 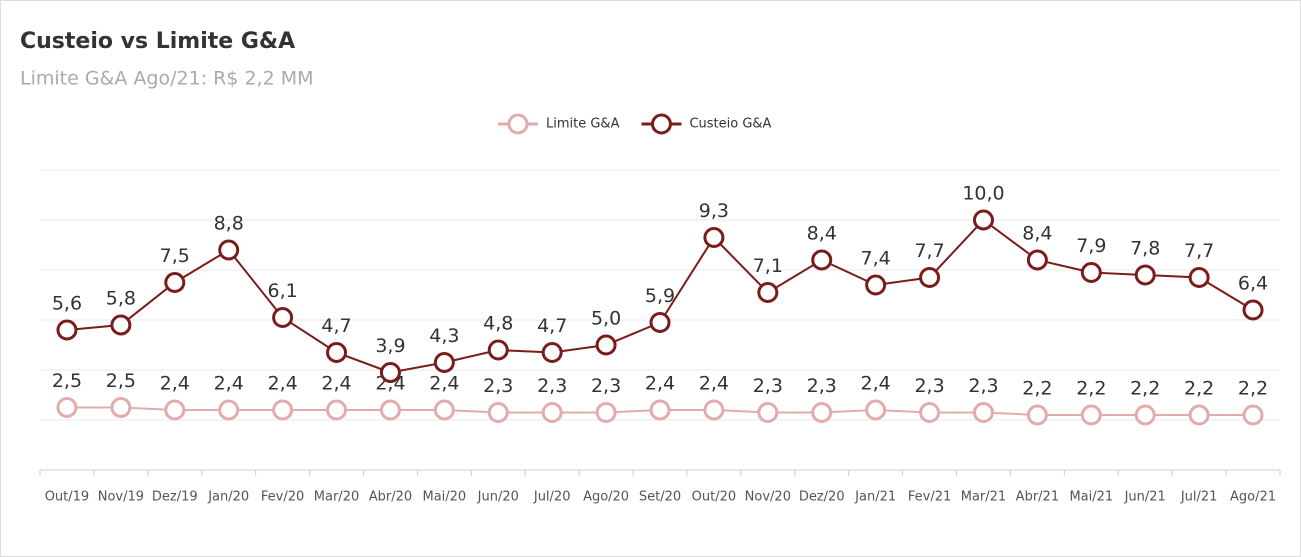 I want to click on x-tick-label: Mai/21, so click(x=1091, y=497).